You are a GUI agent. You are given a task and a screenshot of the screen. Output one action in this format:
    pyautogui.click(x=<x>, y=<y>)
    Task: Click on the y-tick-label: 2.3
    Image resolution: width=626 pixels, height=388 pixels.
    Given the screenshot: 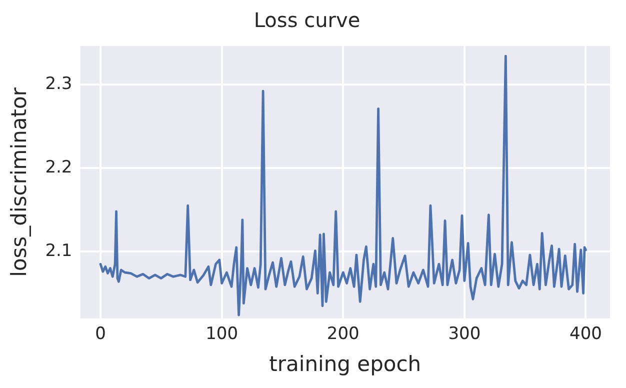 What is the action you would take?
    pyautogui.click(x=58, y=84)
    